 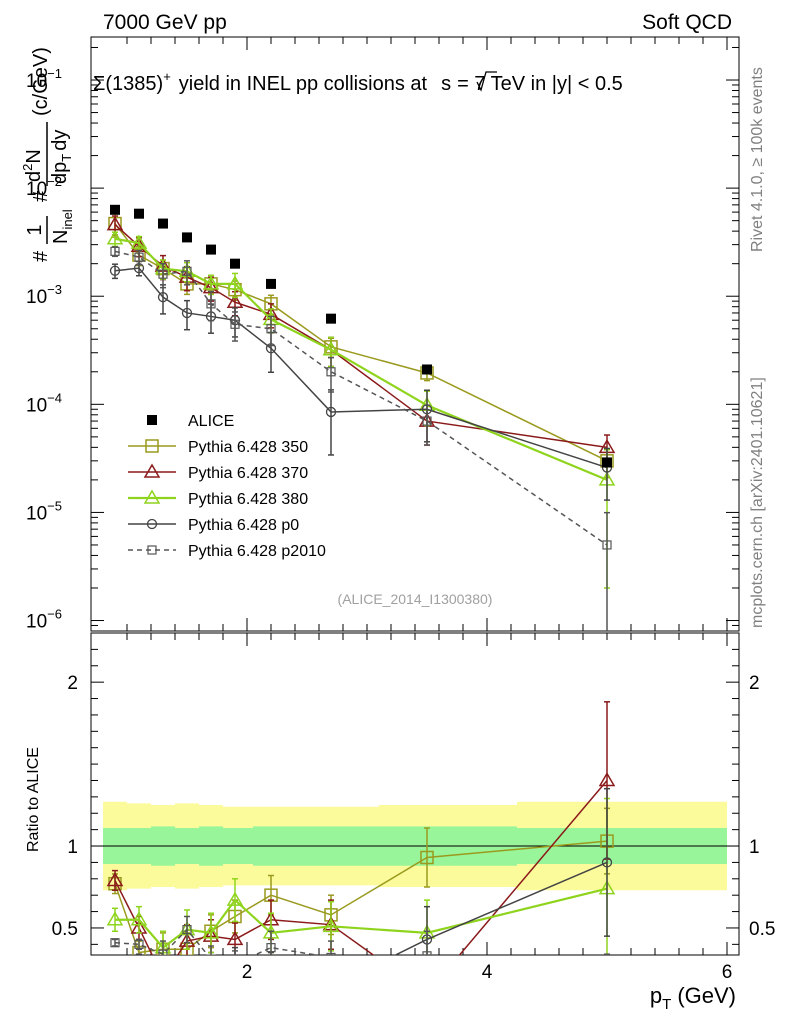 What do you see at coordinates (693, 998) in the screenshot?
I see `x-axis-label: pT (GeV)` at bounding box center [693, 998].